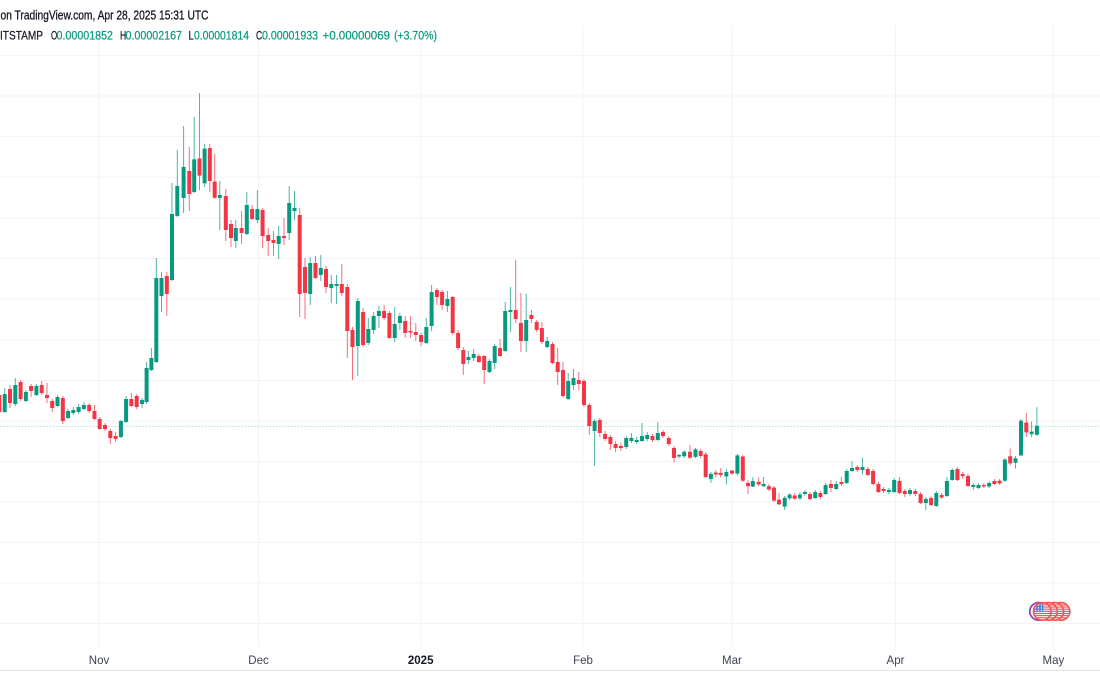  I want to click on svg-text: Feb, so click(583, 661).